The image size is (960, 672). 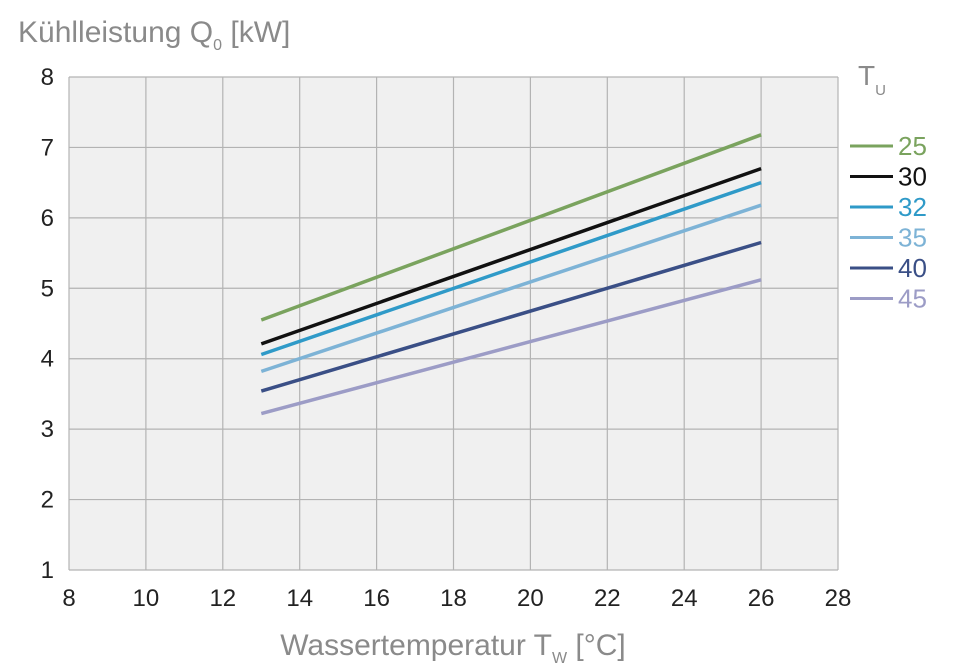 What do you see at coordinates (530, 598) in the screenshot?
I see `x-tick-label: 20` at bounding box center [530, 598].